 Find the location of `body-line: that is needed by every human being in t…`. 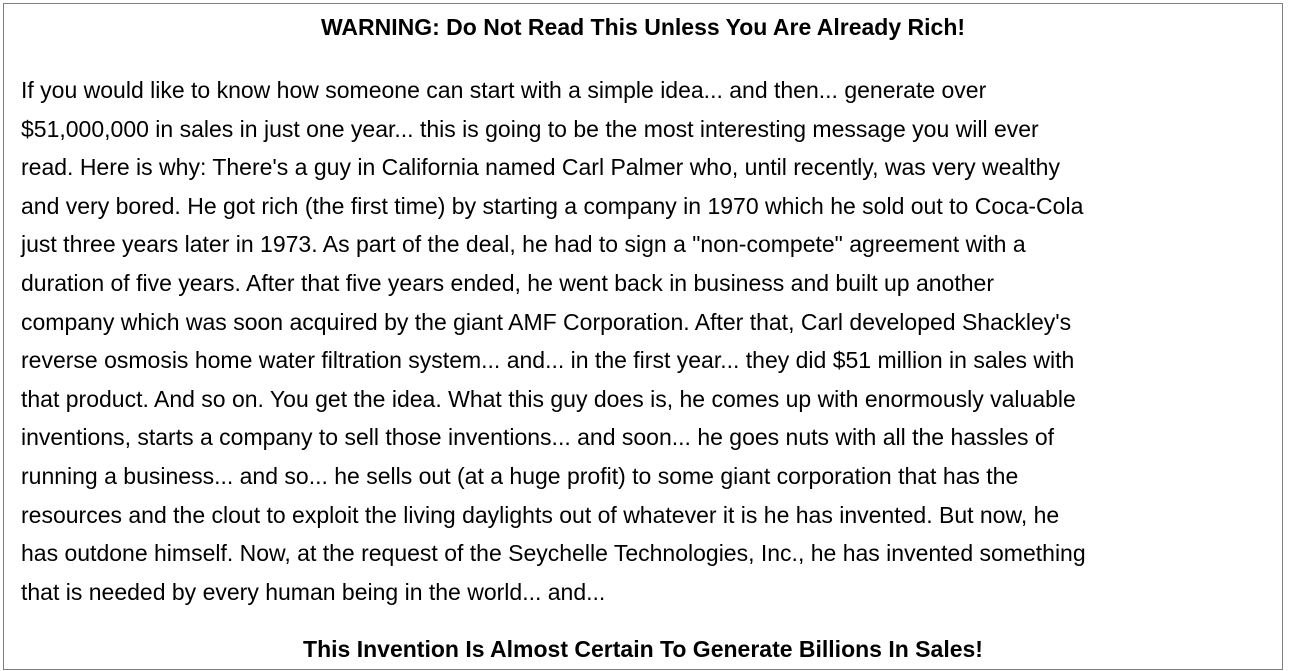

body-line: that is needed by every human being in t… is located at coordinates (313, 591).